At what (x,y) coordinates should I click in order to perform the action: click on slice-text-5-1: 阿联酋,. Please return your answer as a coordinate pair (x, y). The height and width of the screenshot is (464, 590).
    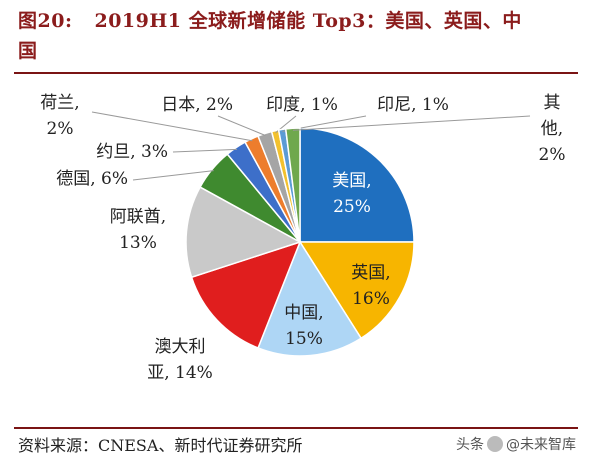
    Looking at the image, I should click on (138, 217).